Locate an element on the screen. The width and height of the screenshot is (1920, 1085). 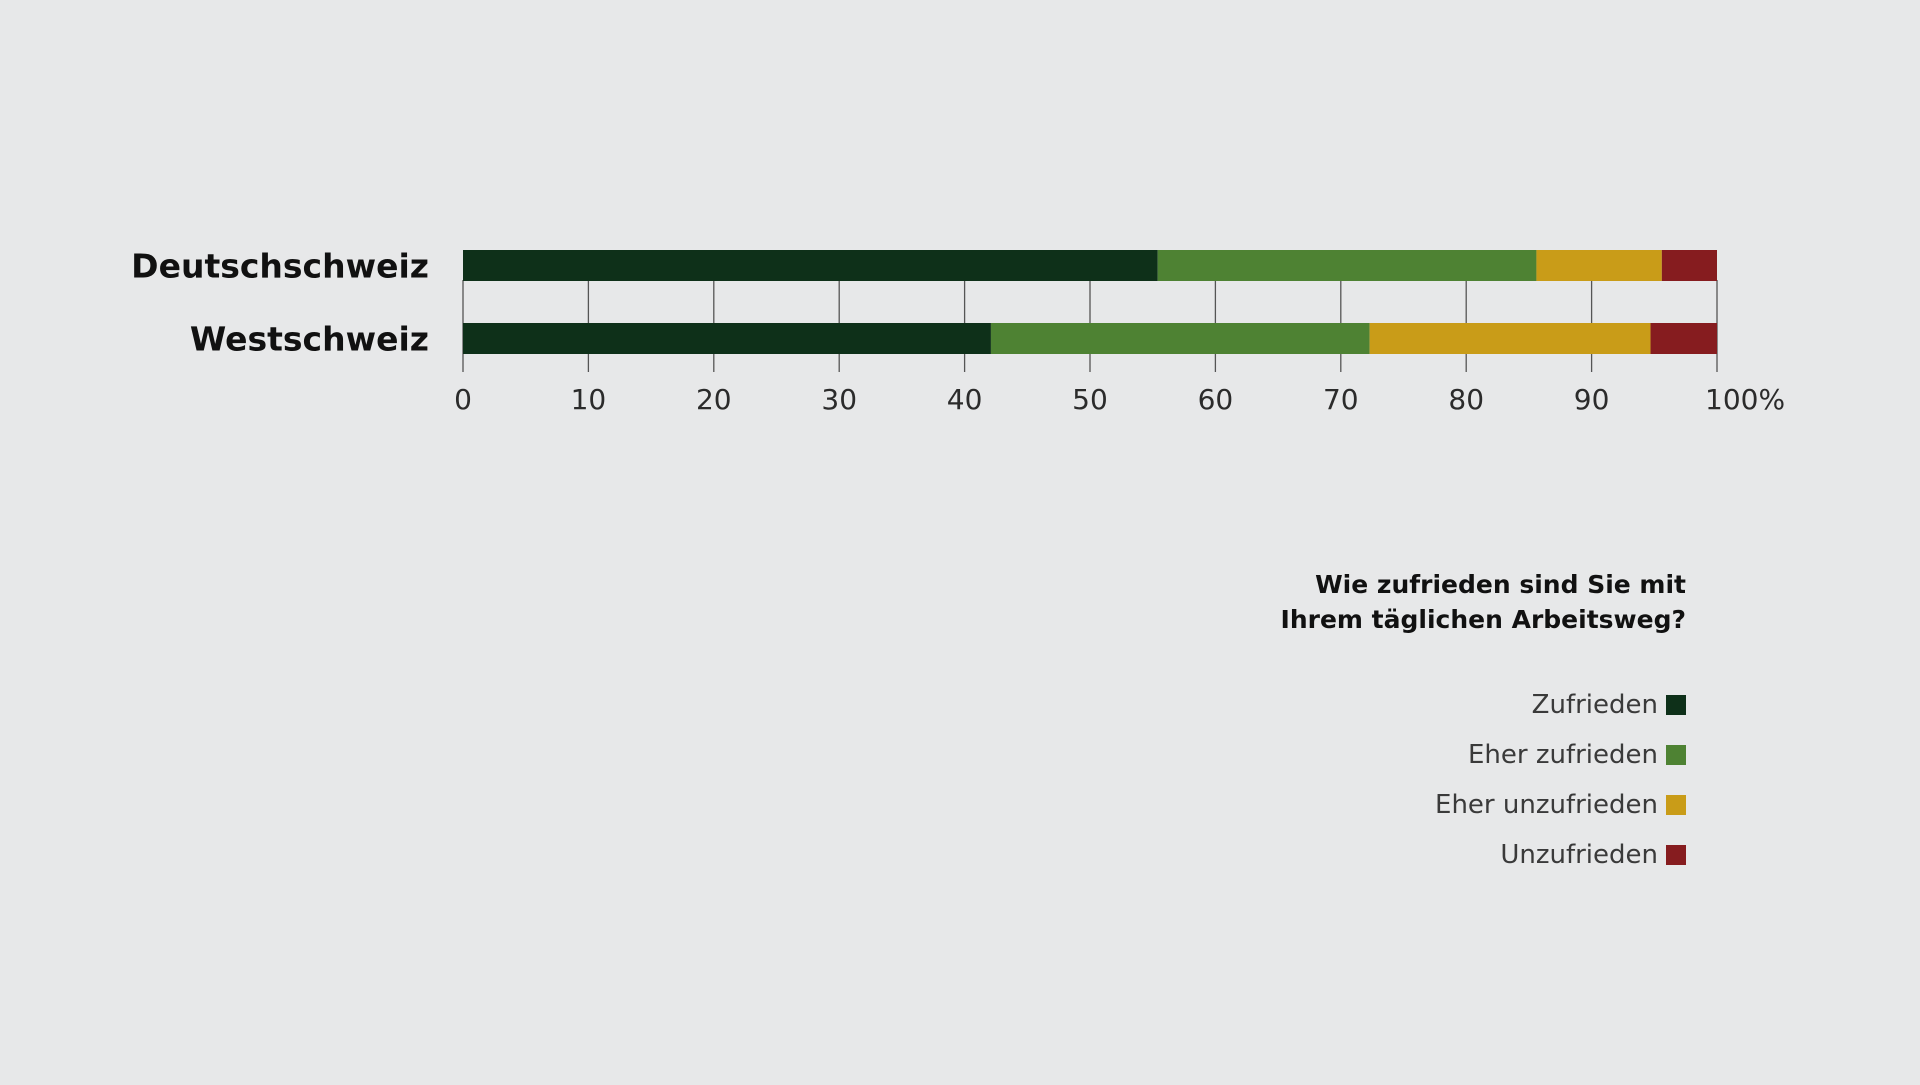
x-tick-label: 50 is located at coordinates (1090, 399).